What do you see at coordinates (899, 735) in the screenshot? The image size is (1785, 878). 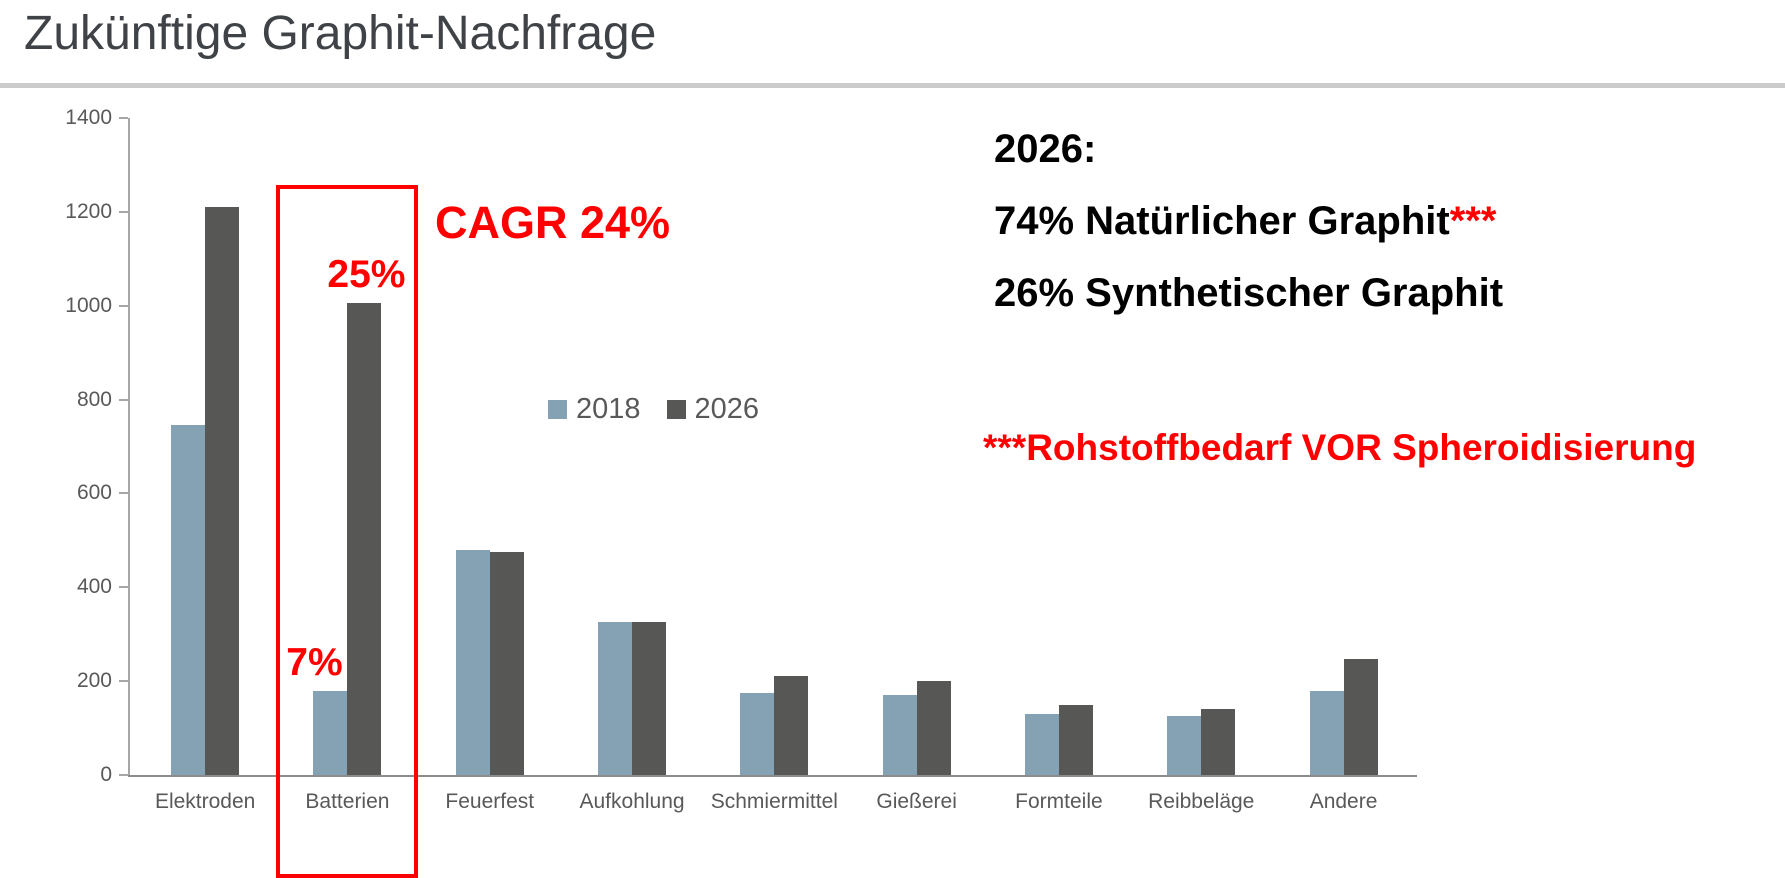 I see `bar-2018-gießerei` at bounding box center [899, 735].